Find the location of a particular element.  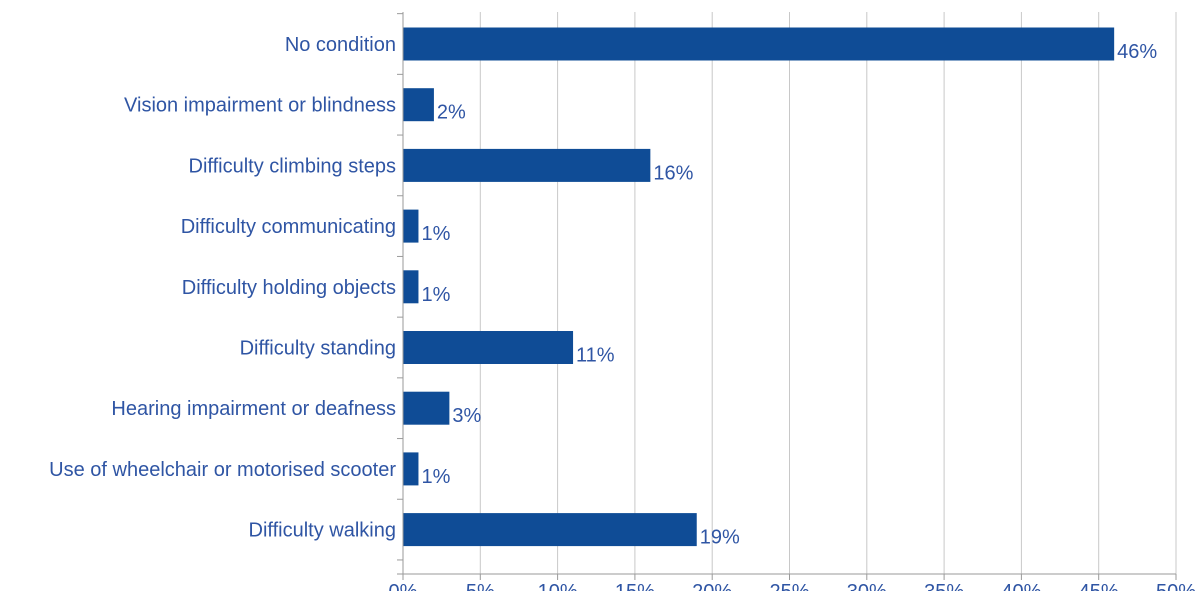

x-tick-label: 40% is located at coordinates (1021, 586).